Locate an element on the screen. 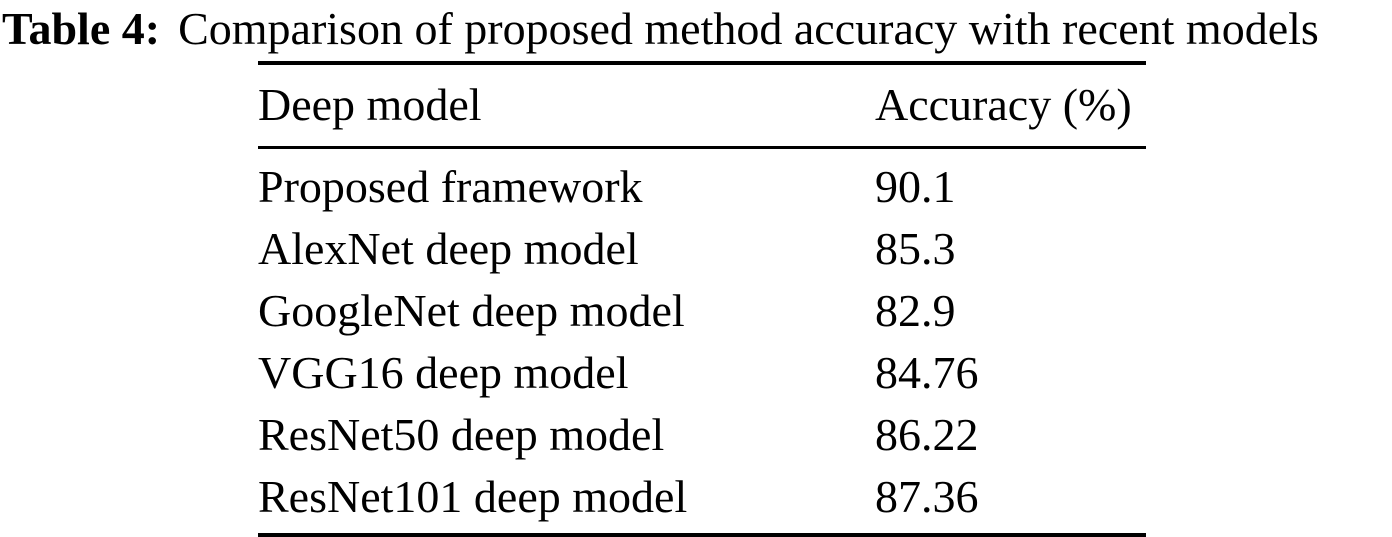 The width and height of the screenshot is (1392, 537). model-cell: VGG16 deep model is located at coordinates (443, 372).